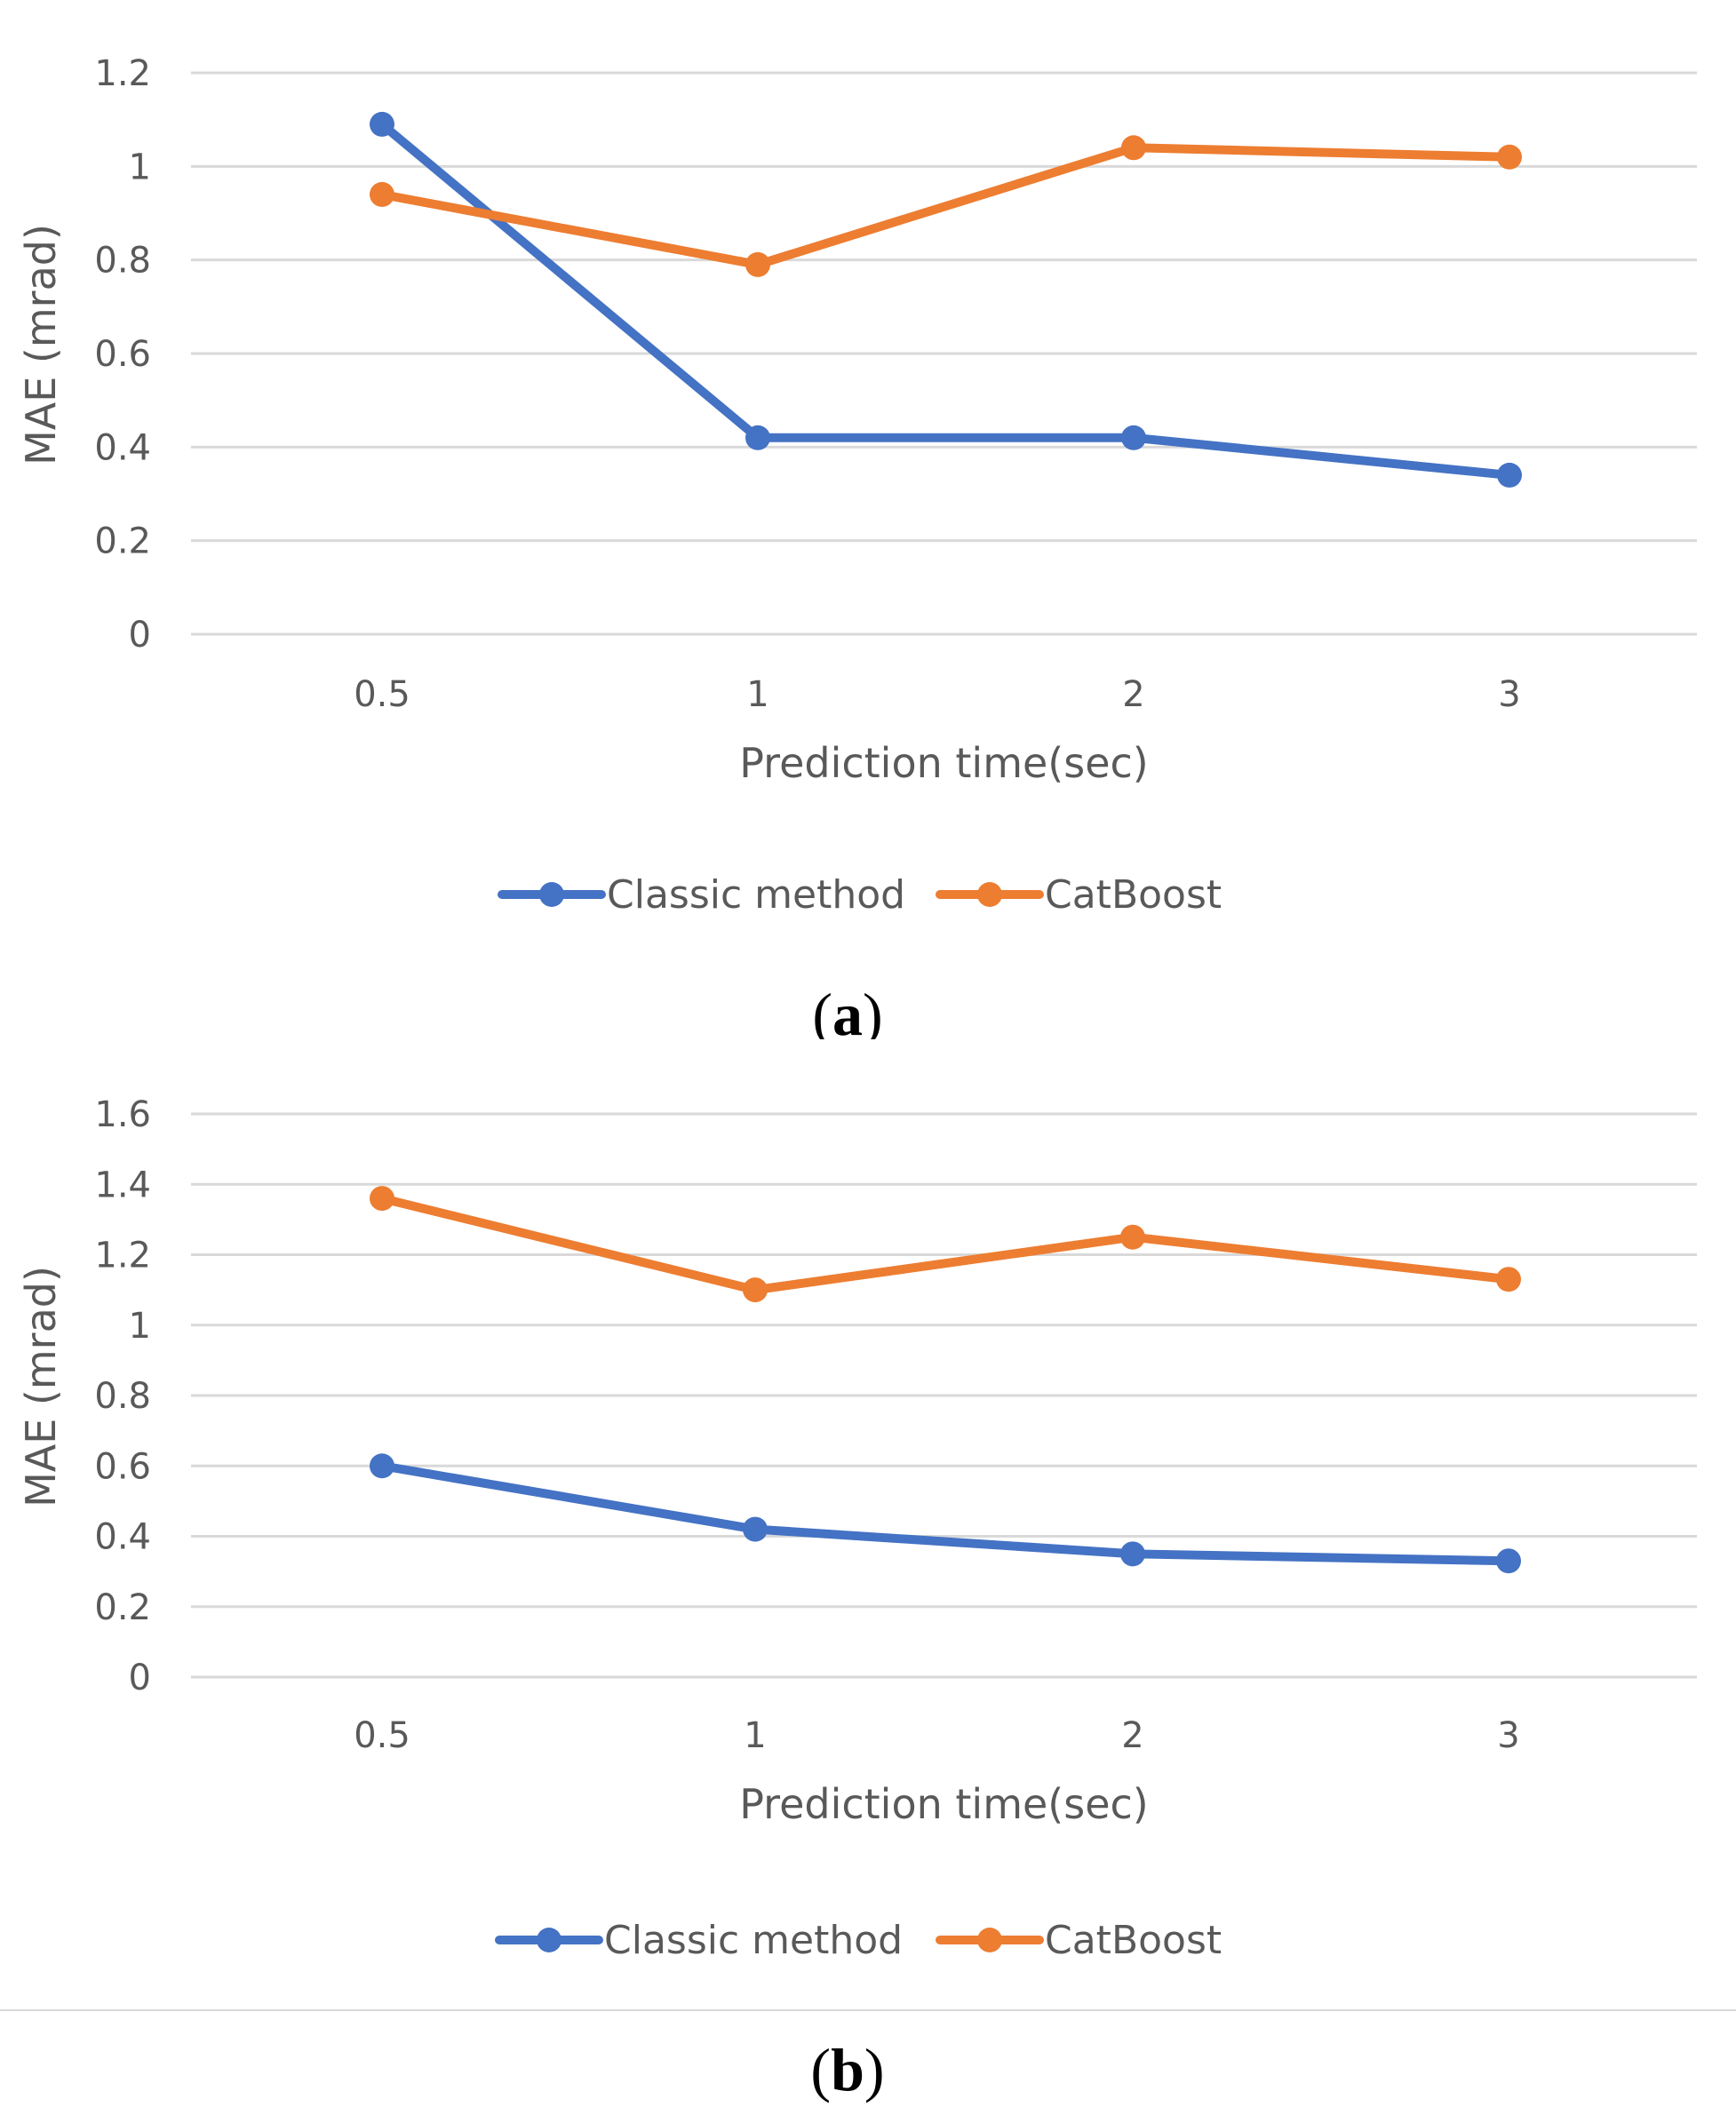 This screenshot has width=1736, height=2123. Describe the element at coordinates (122, 1537) in the screenshot. I see `y-tick-label-b-2: 0.4` at that location.